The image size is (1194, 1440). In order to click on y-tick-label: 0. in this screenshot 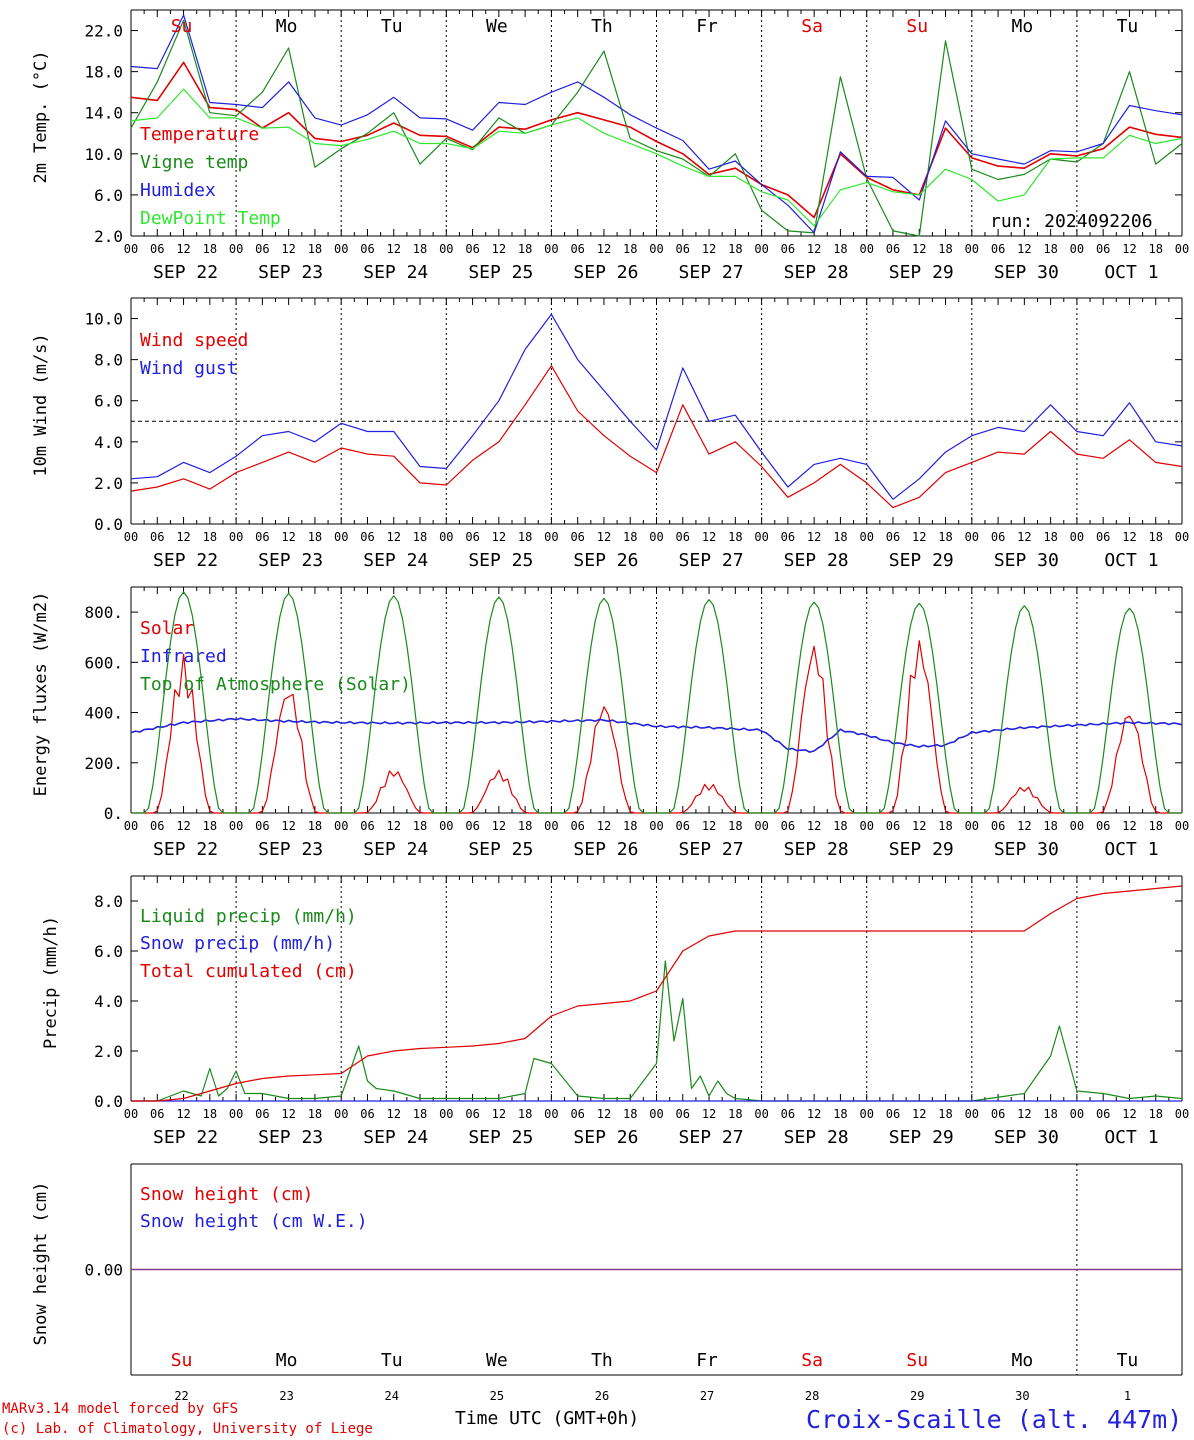, I will do `click(113, 813)`.